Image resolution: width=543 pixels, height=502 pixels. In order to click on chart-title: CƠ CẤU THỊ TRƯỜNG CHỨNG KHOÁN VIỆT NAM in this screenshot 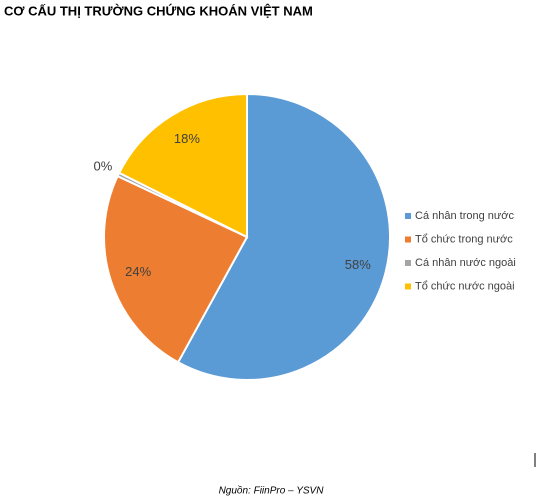, I will do `click(158, 10)`.